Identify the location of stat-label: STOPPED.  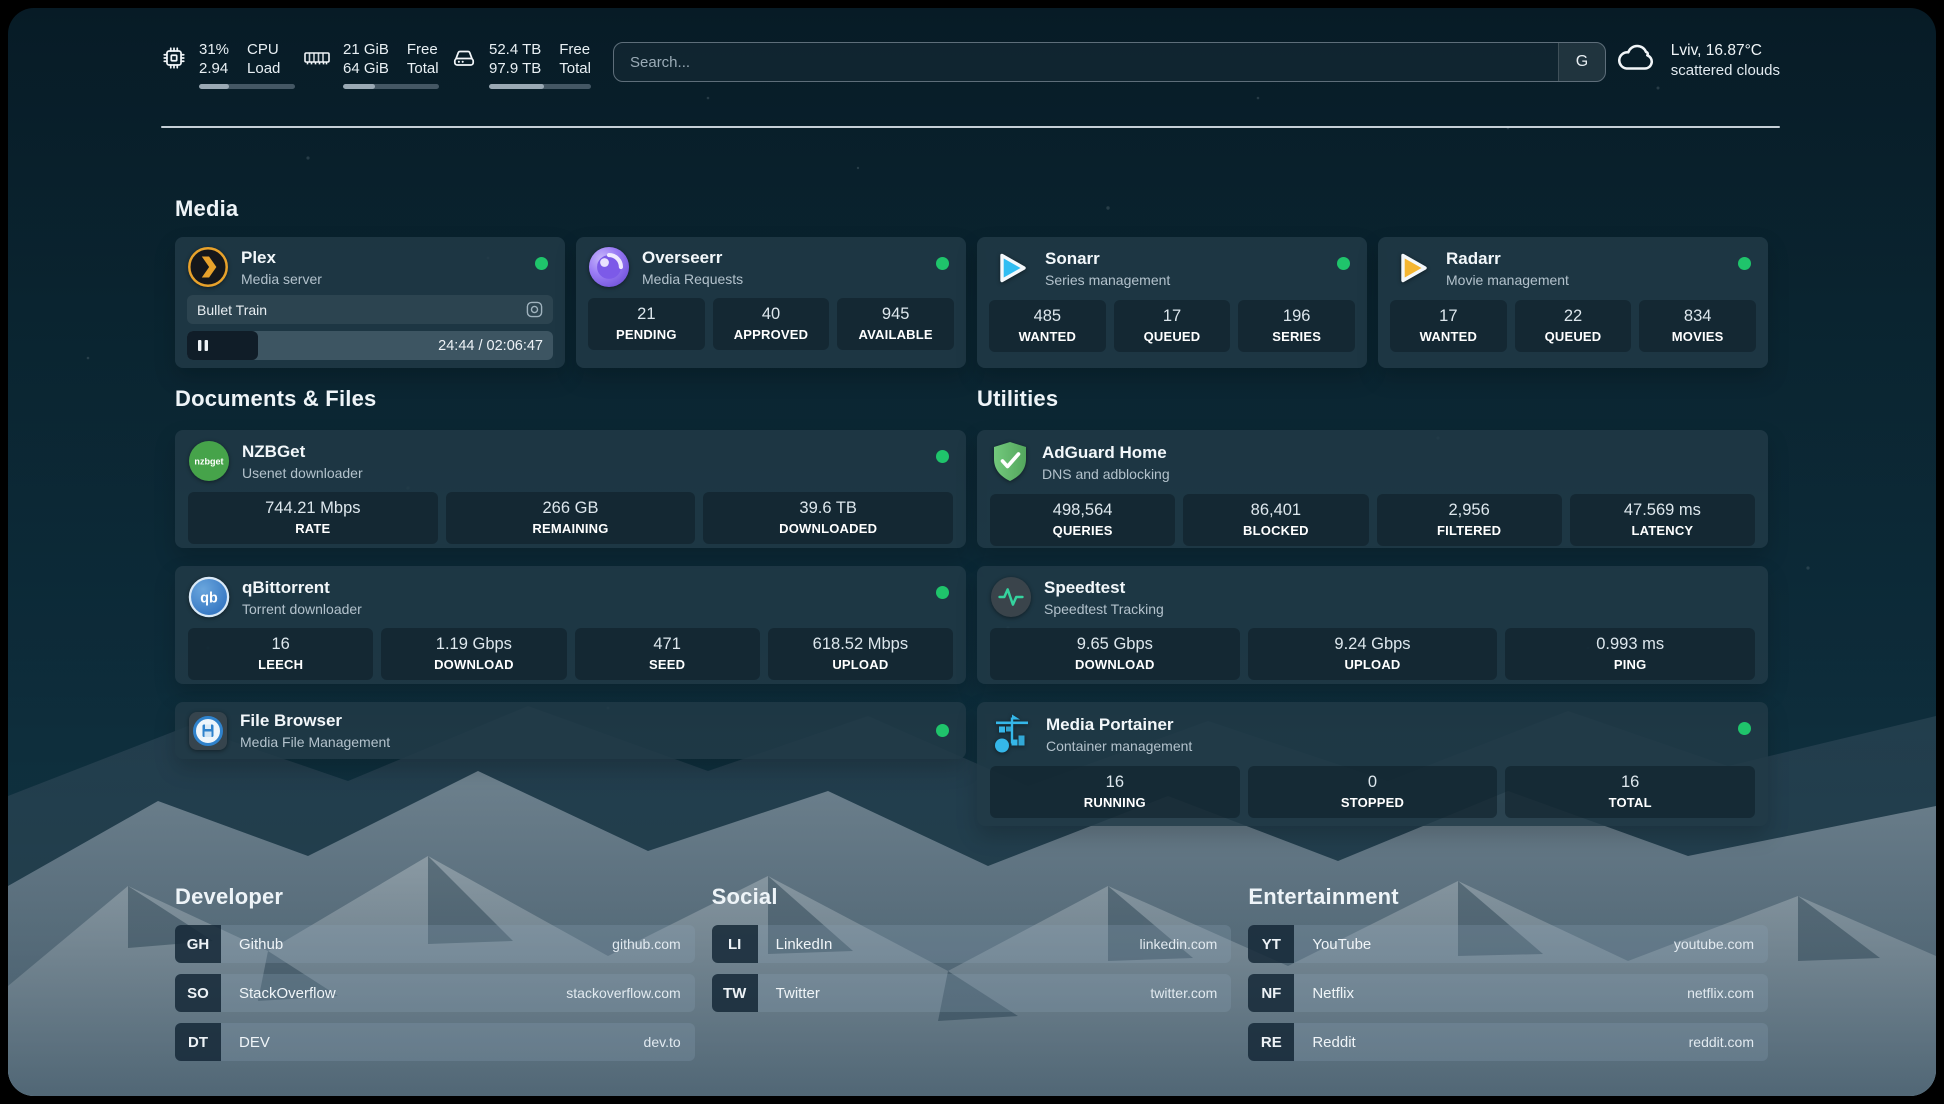
(1372, 802).